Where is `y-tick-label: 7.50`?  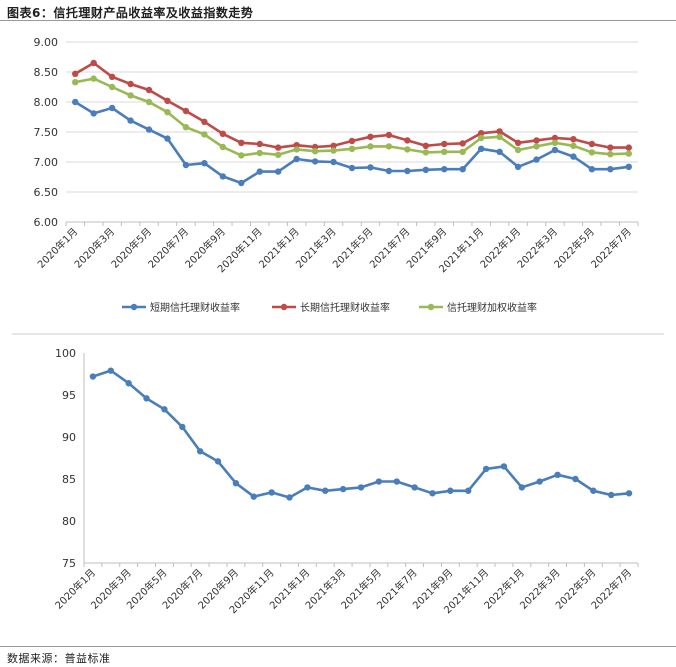 y-tick-label: 7.50 is located at coordinates (46, 132).